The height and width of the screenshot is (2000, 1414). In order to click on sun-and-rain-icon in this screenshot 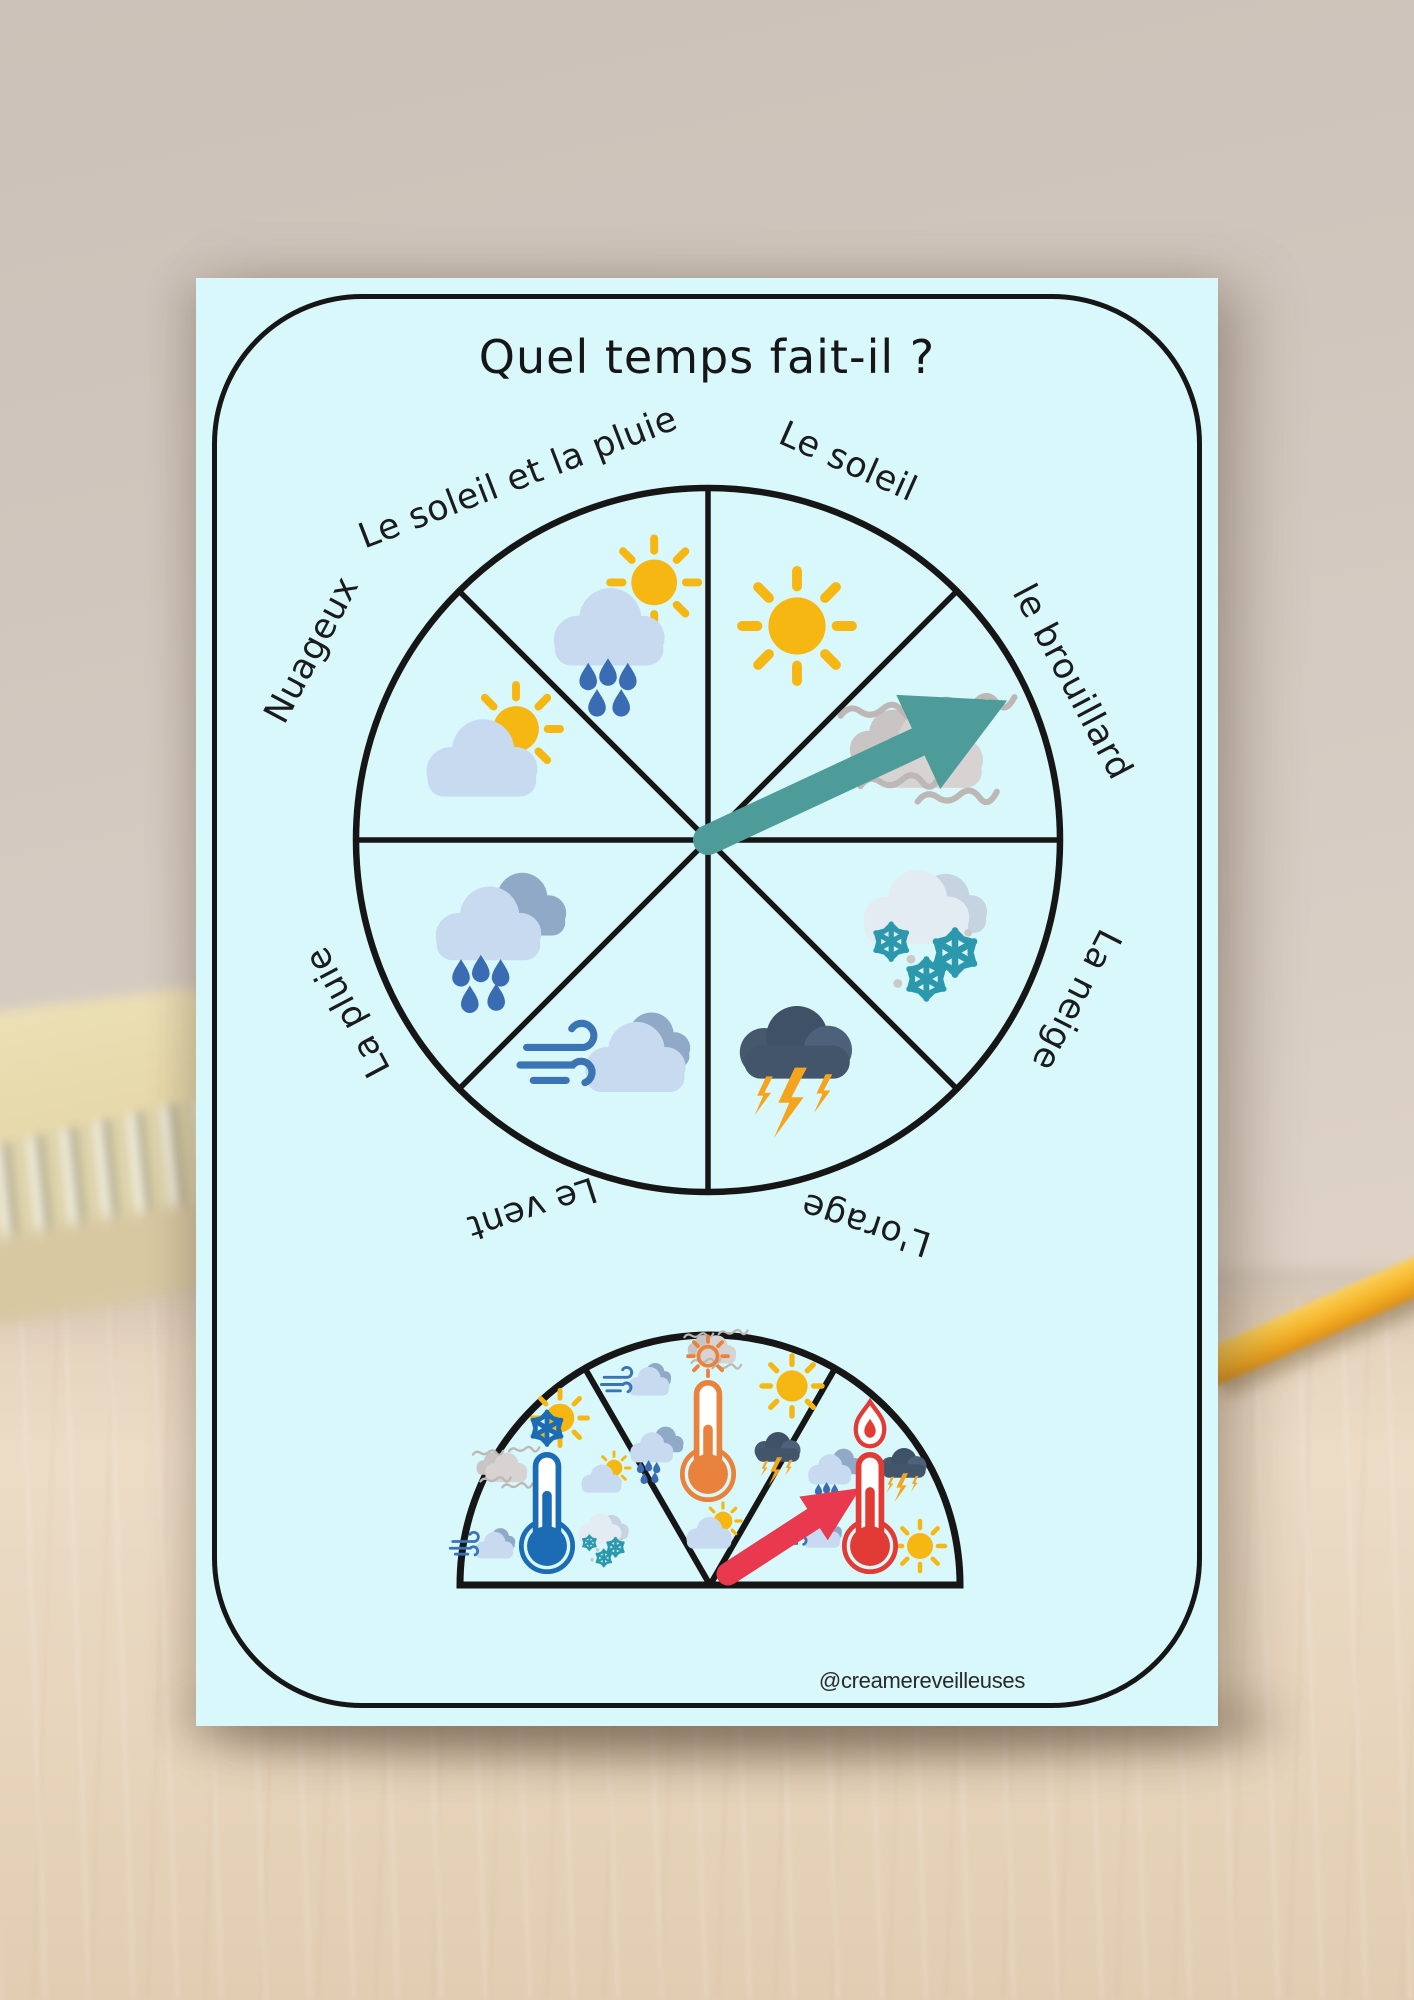, I will do `click(626, 627)`.